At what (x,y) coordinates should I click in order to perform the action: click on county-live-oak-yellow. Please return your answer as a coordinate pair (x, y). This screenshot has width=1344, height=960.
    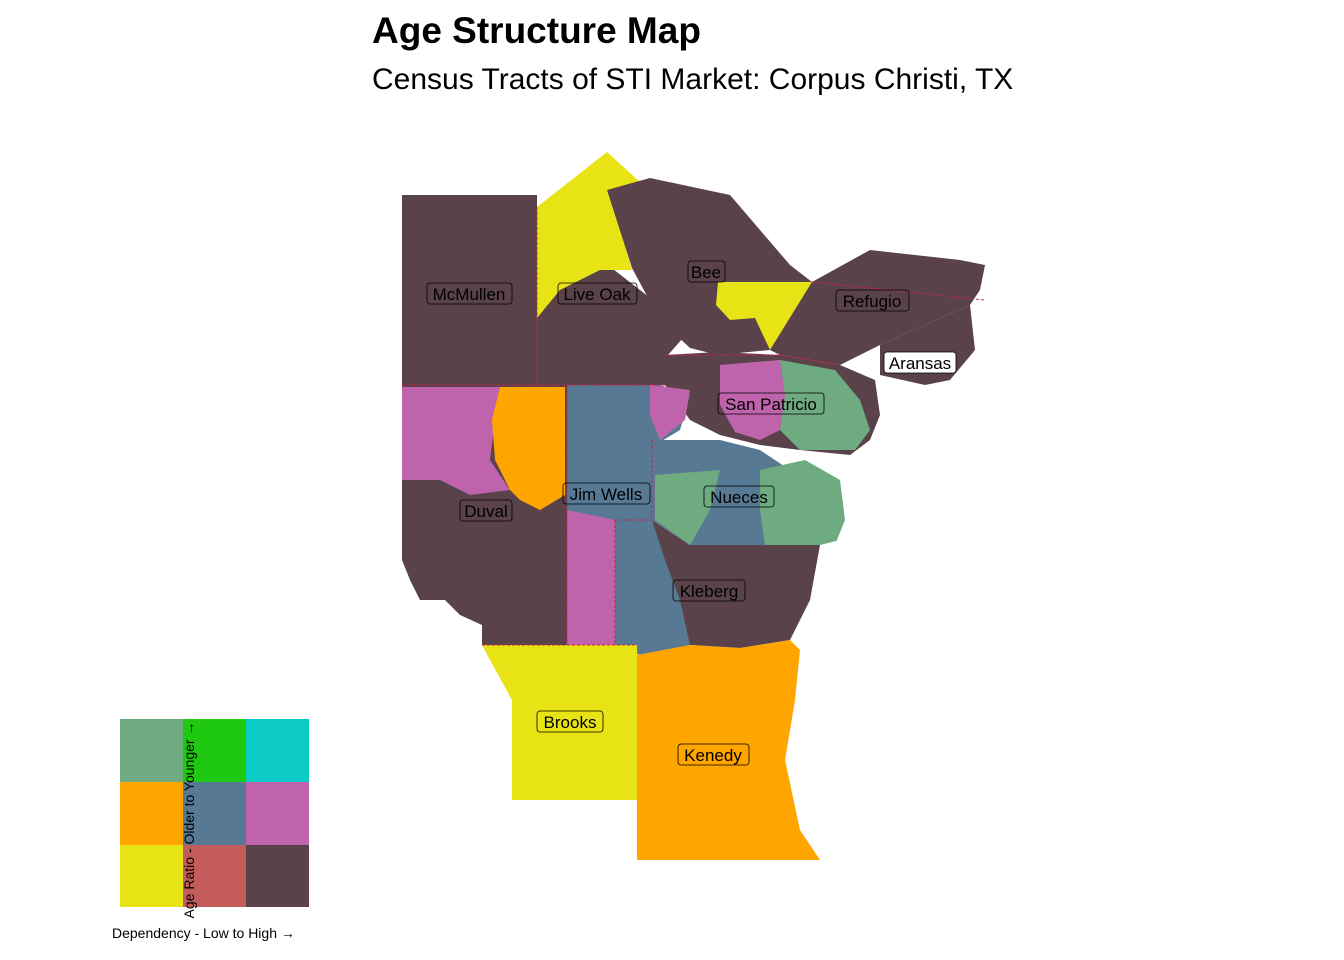
    Looking at the image, I should click on (588, 235).